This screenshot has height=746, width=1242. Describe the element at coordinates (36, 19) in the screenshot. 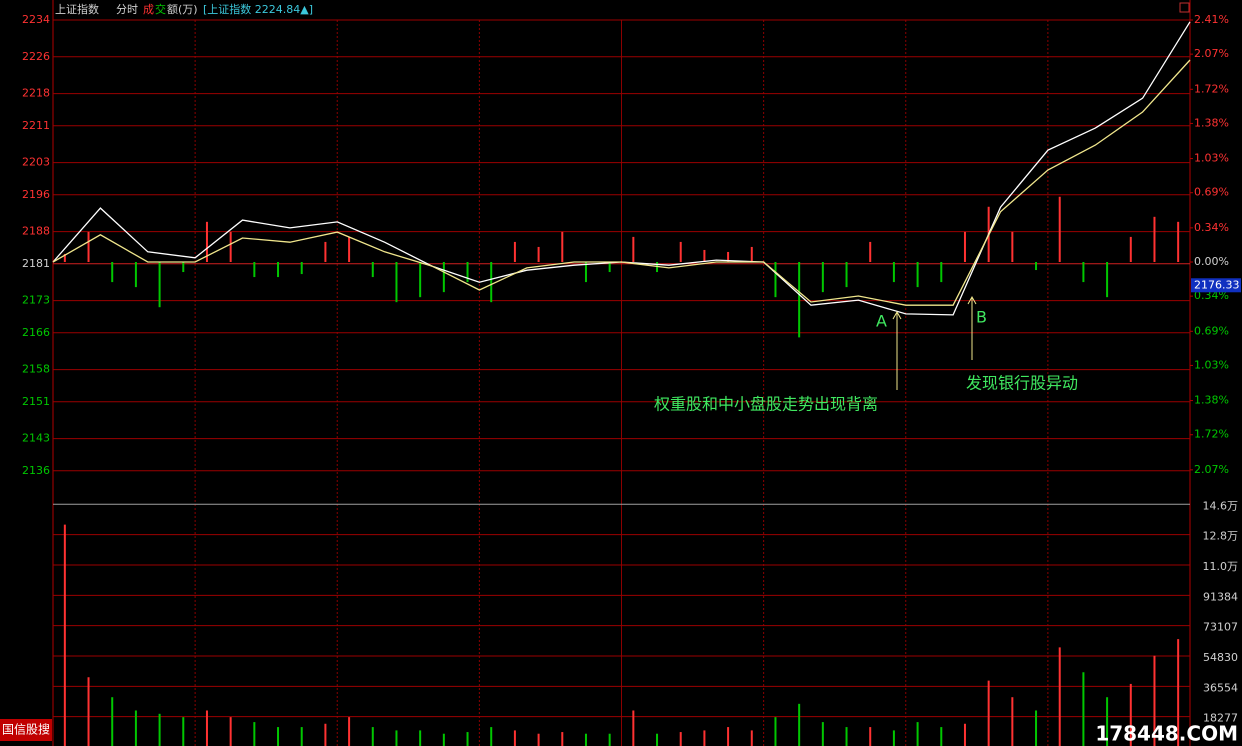

I see `y-tick-label: 2234` at that location.